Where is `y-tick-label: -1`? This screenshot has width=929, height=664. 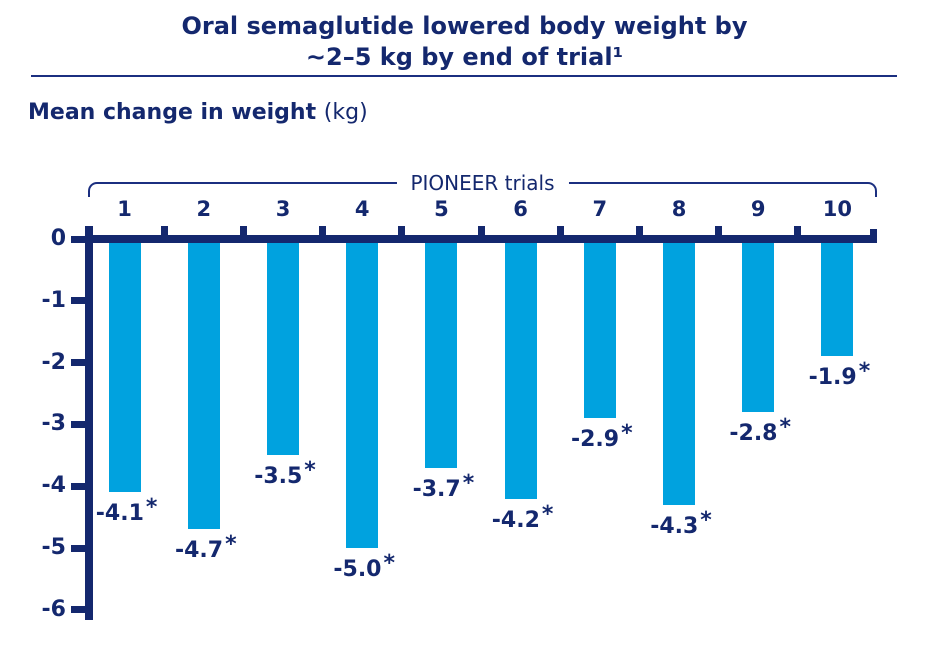 y-tick-label: -1 is located at coordinates (53, 300).